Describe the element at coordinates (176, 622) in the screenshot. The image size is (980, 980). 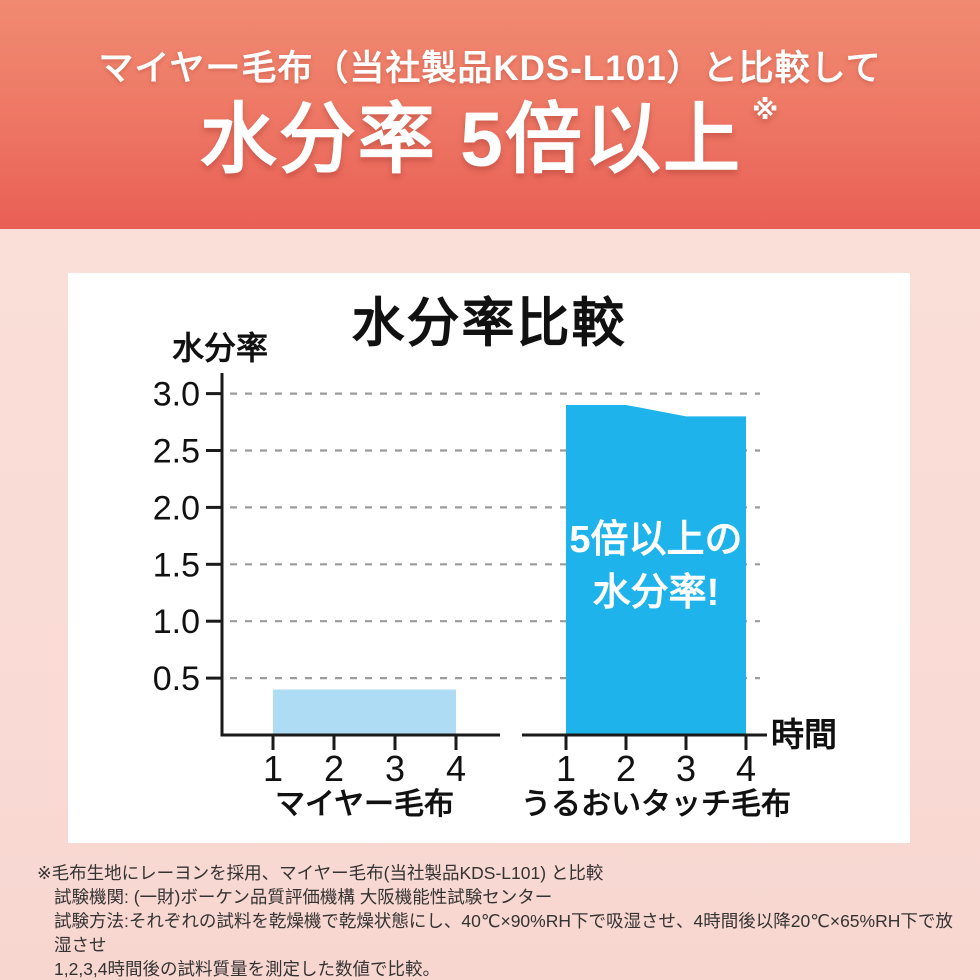
I see `y-tick-label: 1.0` at that location.